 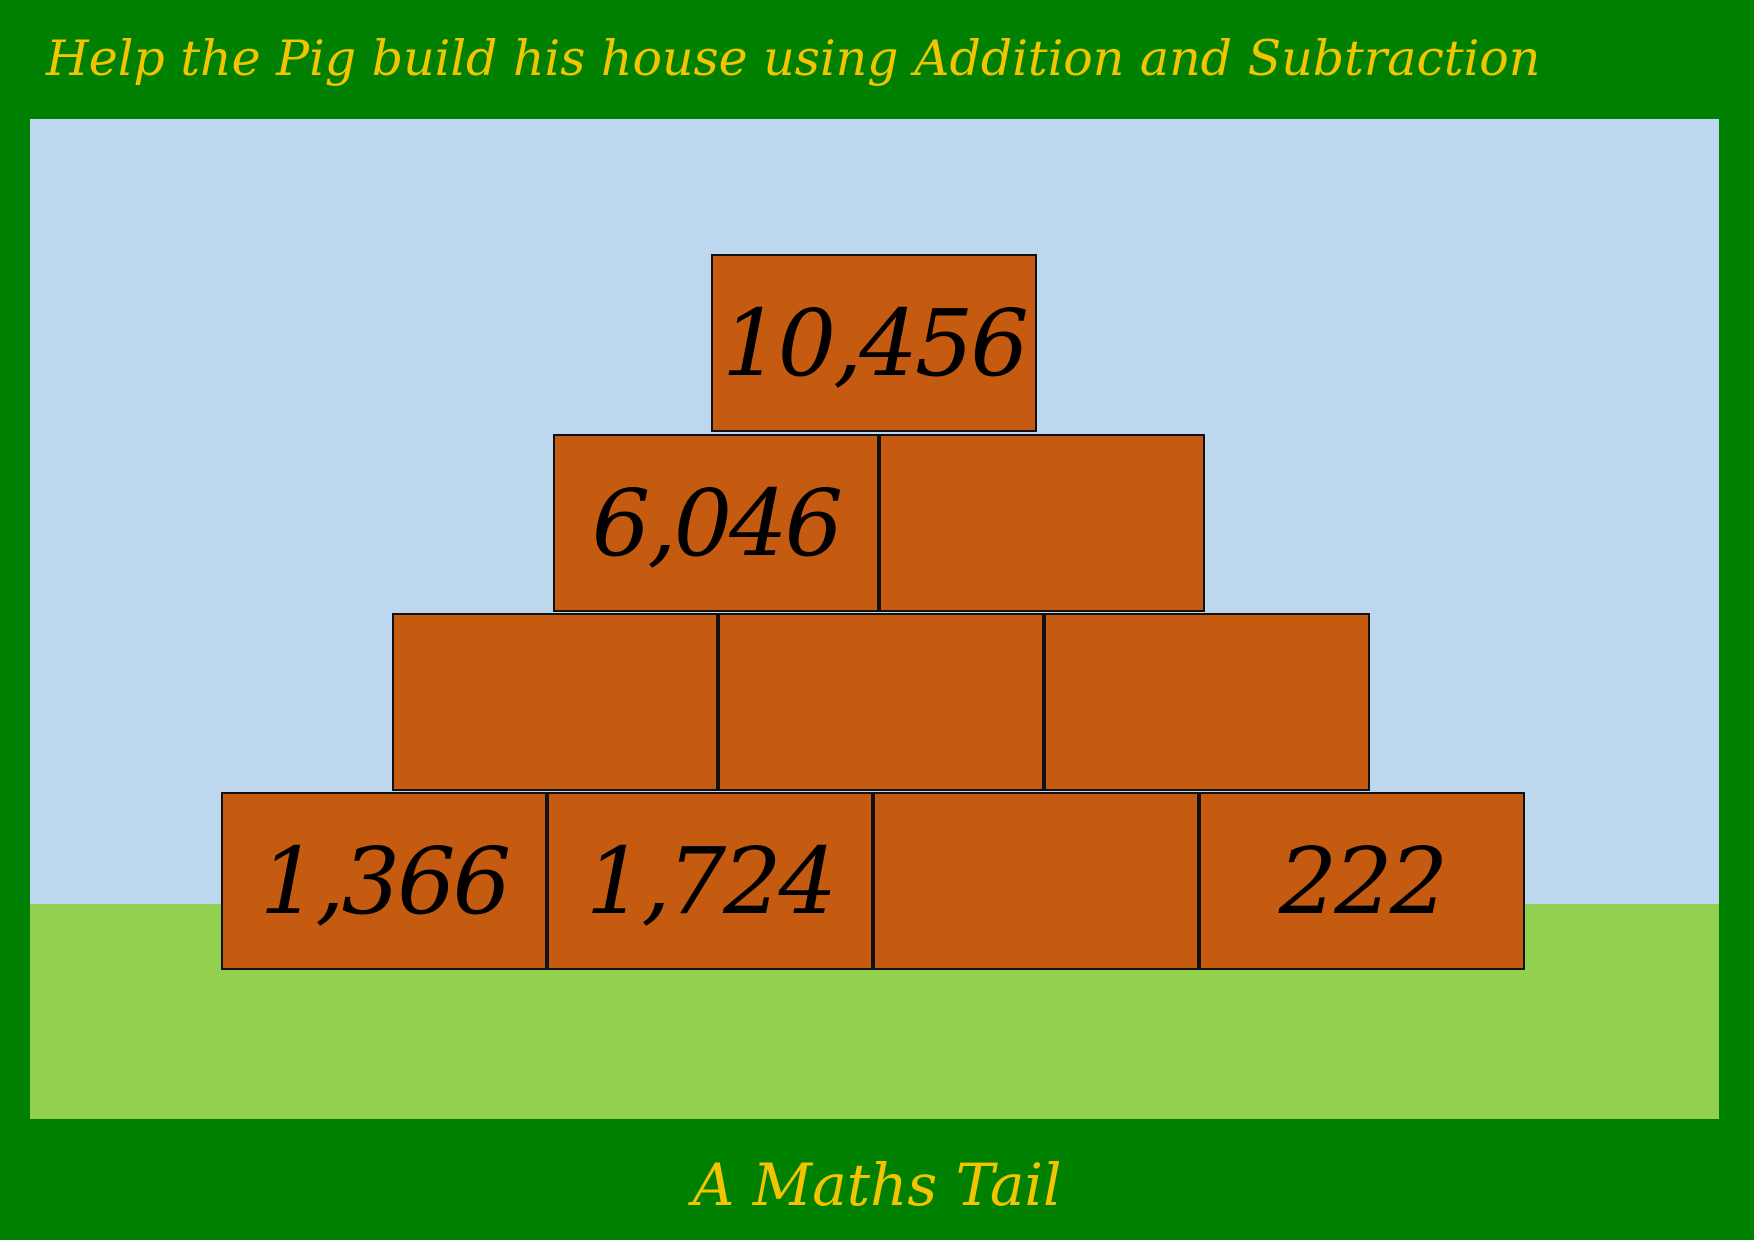 I want to click on brick-value: 10,456, so click(x=875, y=343).